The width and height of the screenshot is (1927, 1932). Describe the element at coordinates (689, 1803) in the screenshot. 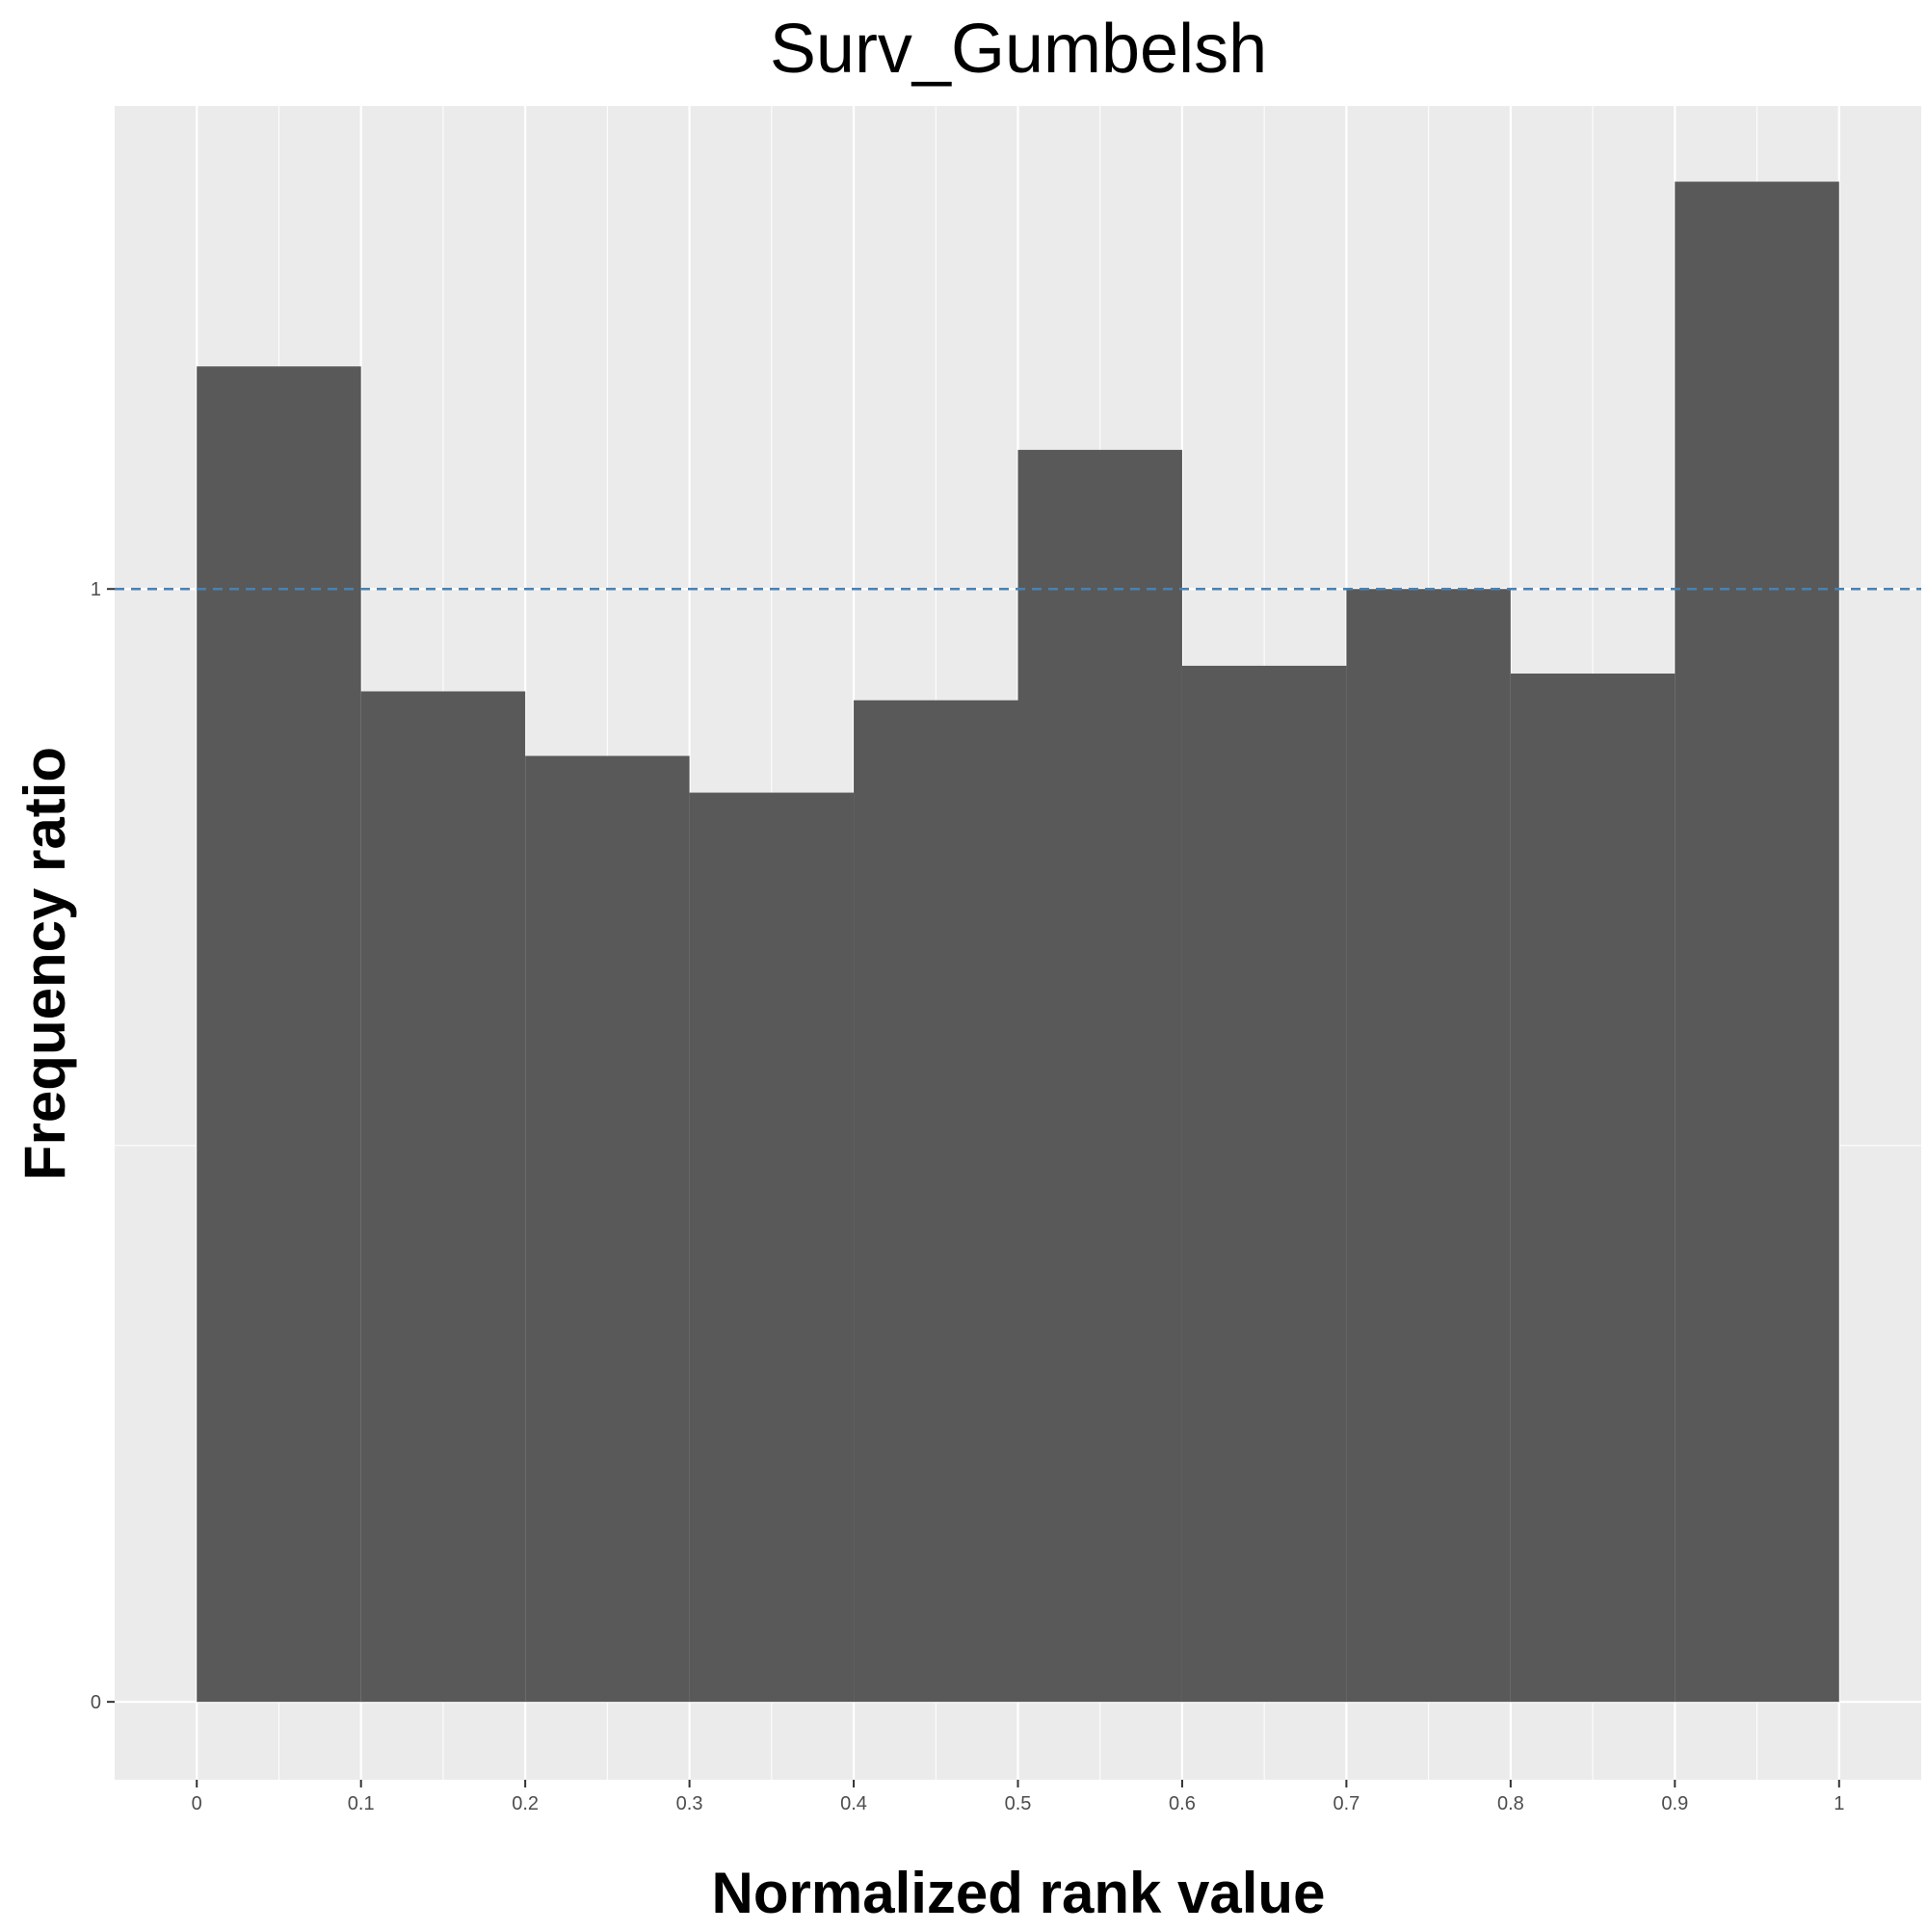

I see `x-tick-label: 0.3` at that location.